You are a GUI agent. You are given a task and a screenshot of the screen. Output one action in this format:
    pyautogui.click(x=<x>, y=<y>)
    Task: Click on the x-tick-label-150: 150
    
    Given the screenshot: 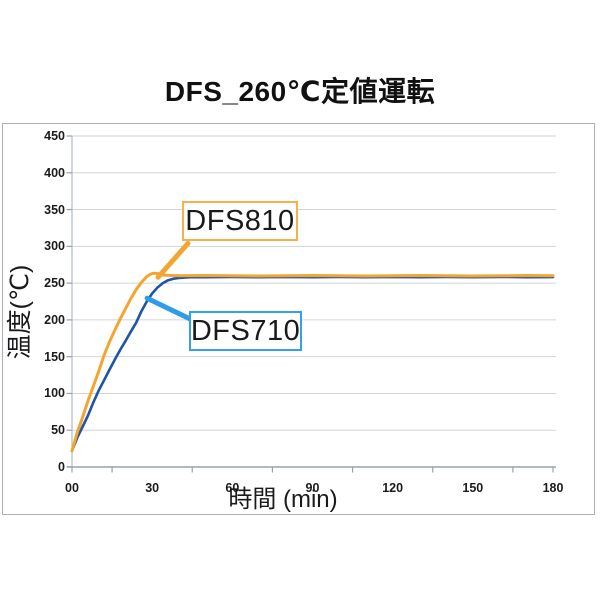 What is the action you would take?
    pyautogui.click(x=473, y=488)
    